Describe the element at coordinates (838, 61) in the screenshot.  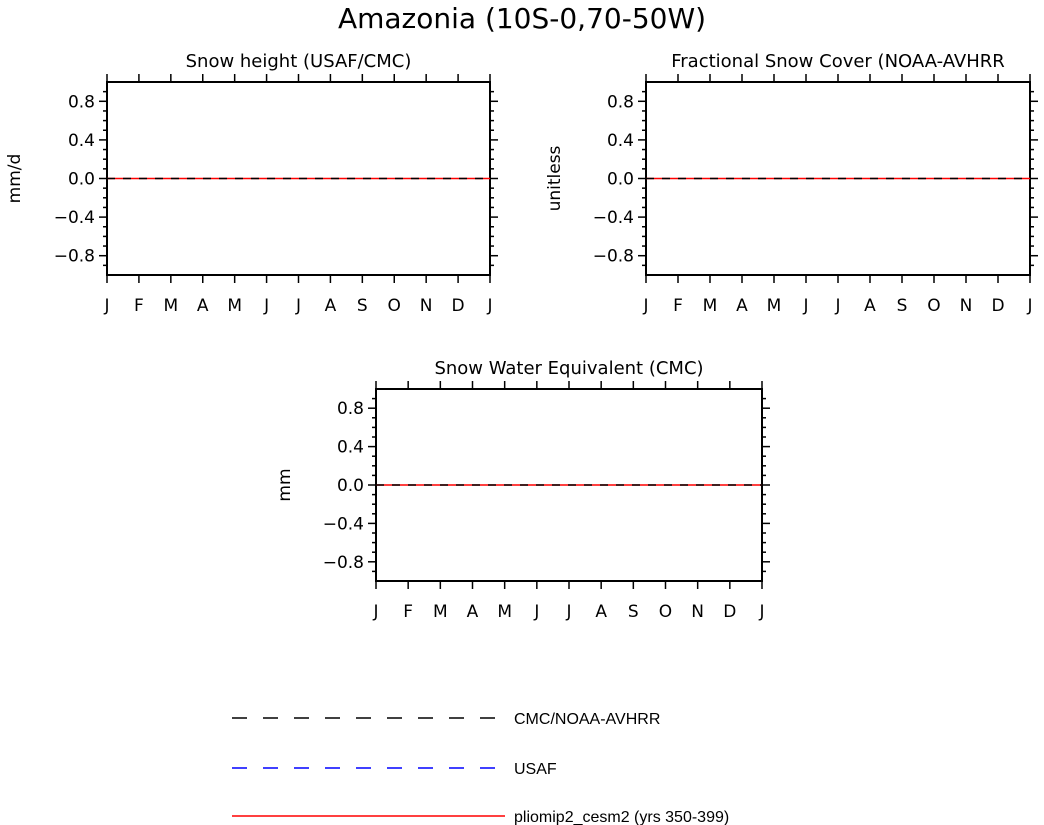
I see `panel-title: Fractional Snow Cover (NOAA-AVHRR` at that location.